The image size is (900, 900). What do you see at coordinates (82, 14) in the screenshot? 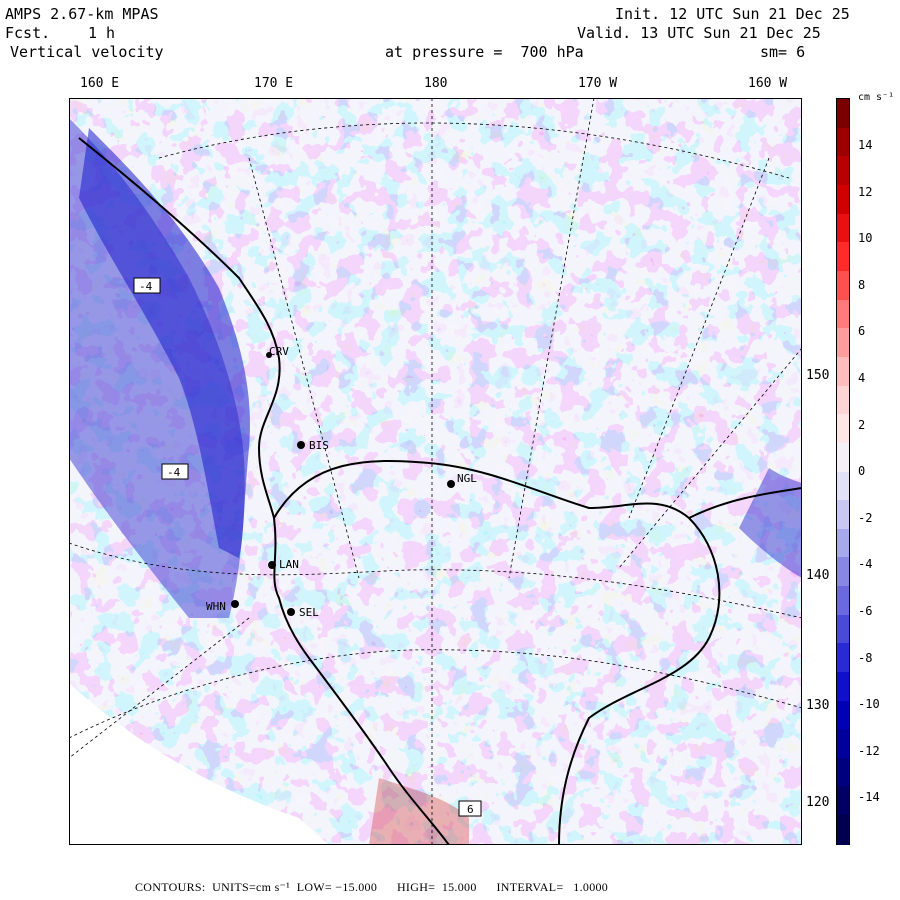
I see `model-title: AMPS 2.67-km MPAS` at bounding box center [82, 14].